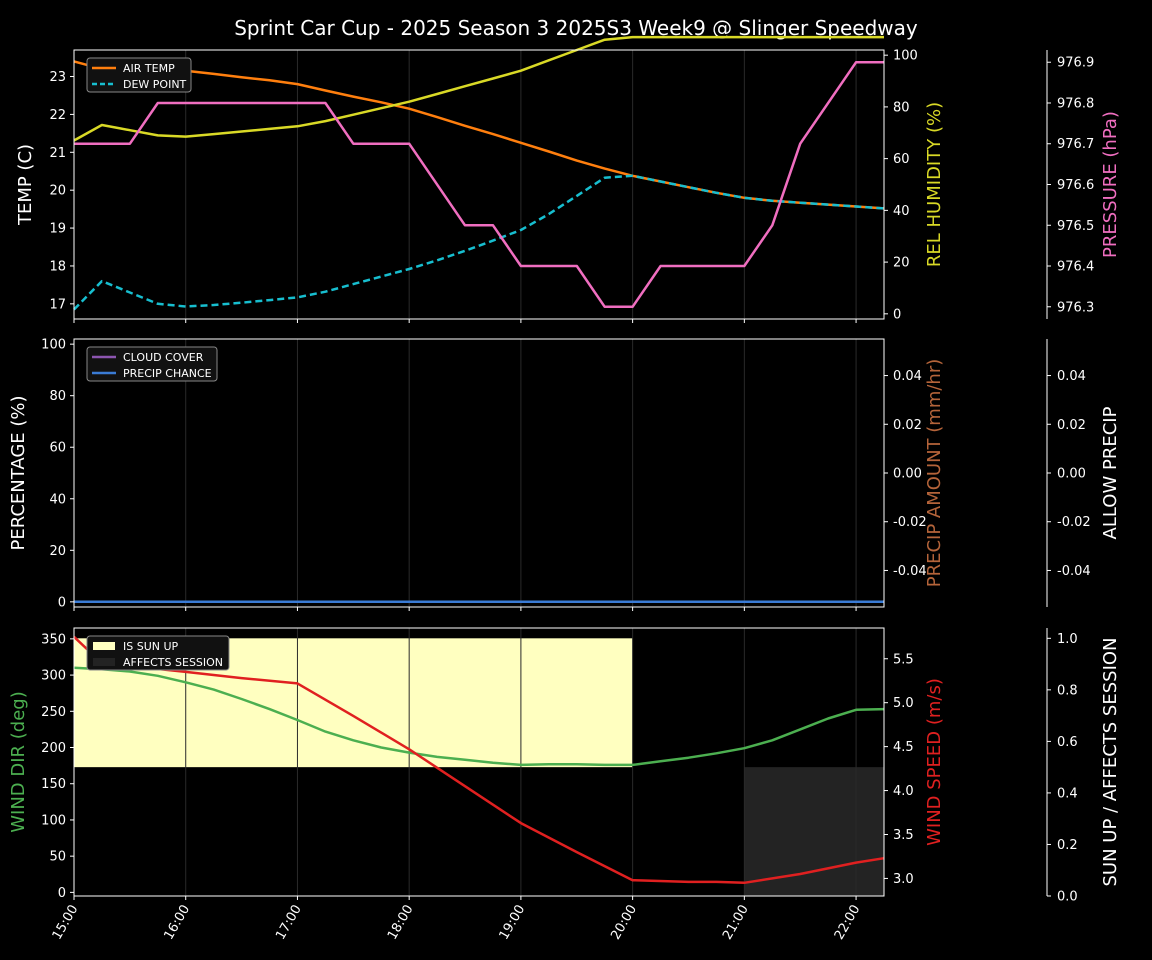  I want to click on y2-tick-label: 3.0, so click(903, 879).